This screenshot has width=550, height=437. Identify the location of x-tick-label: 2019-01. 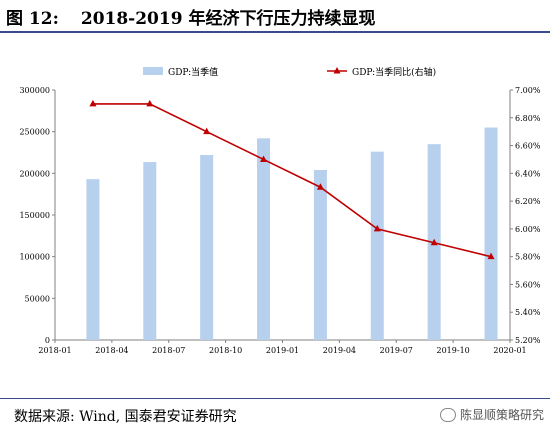
(282, 350).